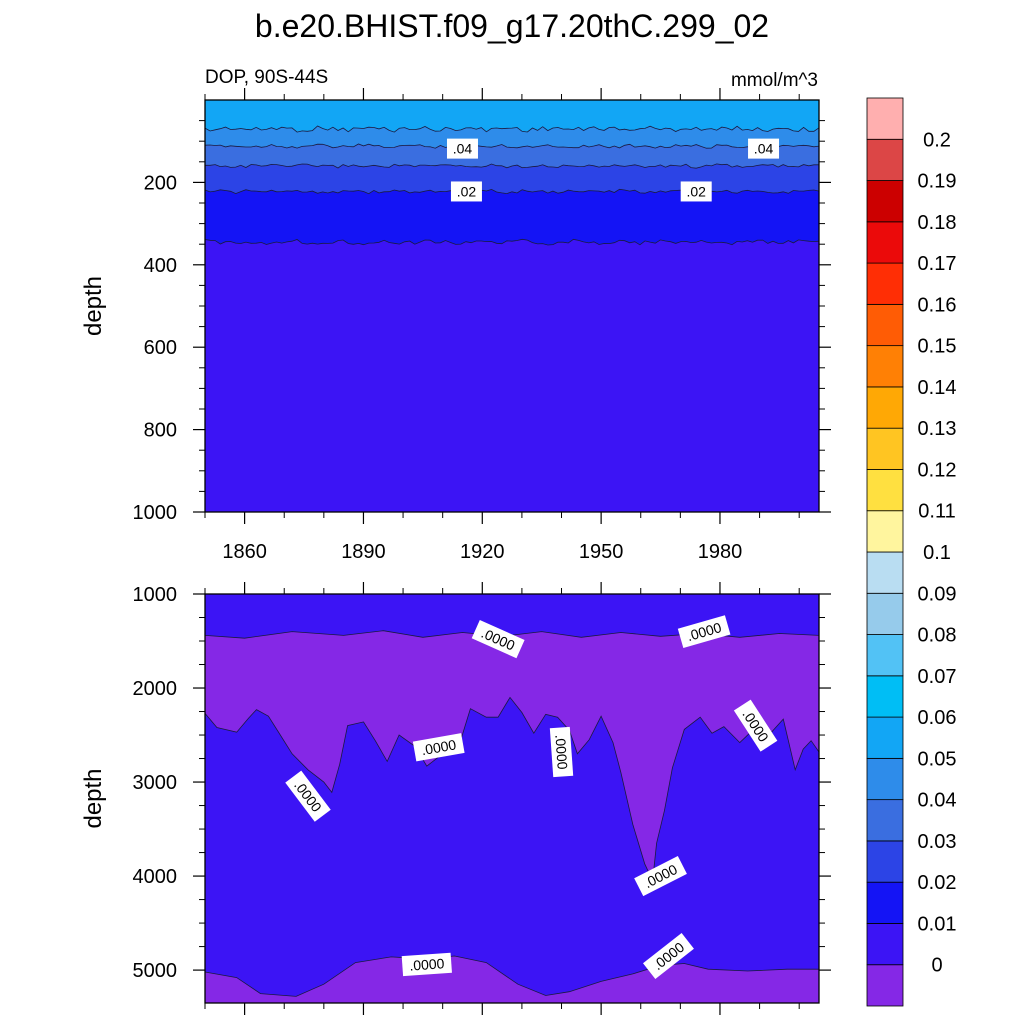  I want to click on colorbar-label: 0.11, so click(936, 512).